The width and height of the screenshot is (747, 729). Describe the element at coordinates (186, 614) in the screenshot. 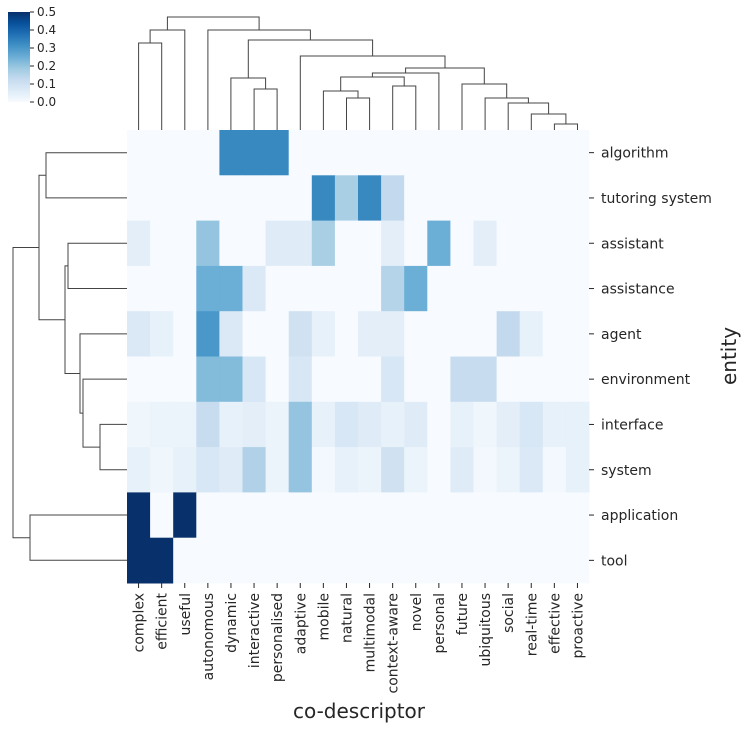

I see `column-label: useful` at that location.